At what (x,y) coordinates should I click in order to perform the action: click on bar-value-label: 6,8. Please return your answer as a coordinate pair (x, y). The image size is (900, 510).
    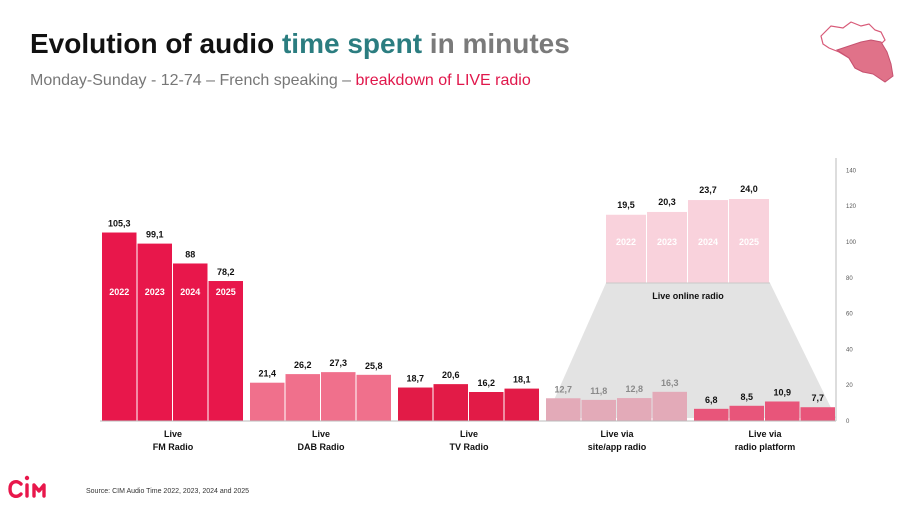
    Looking at the image, I should click on (711, 400).